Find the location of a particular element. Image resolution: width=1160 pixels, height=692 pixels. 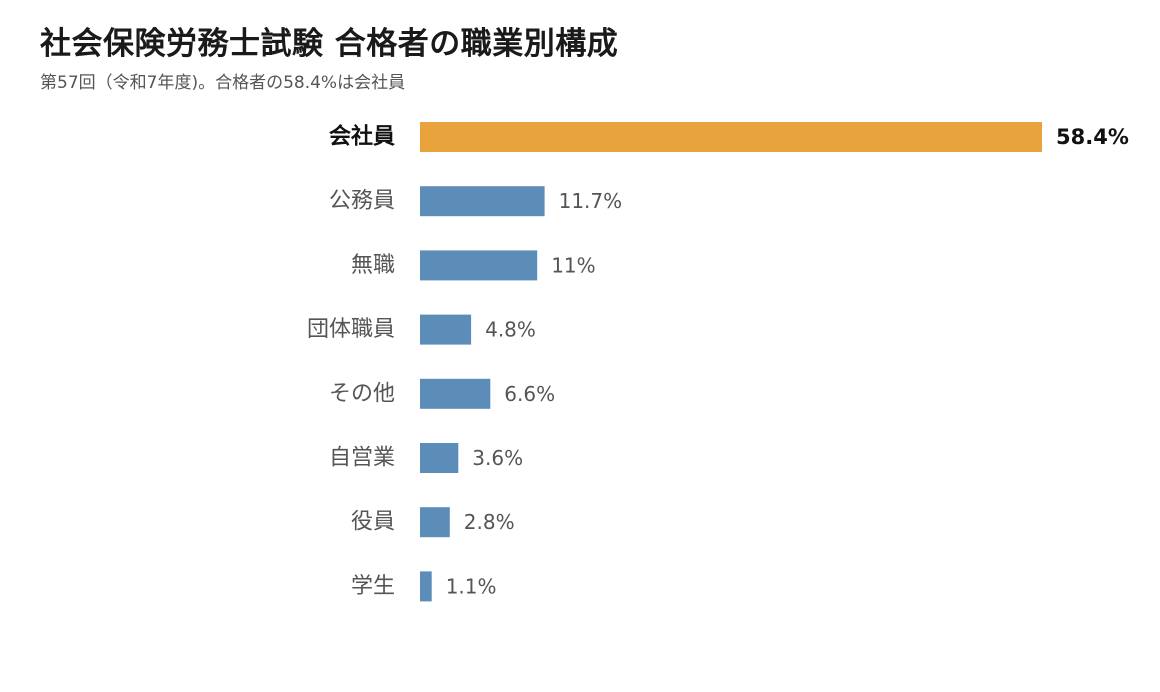

value-label-2: 11% is located at coordinates (573, 265).